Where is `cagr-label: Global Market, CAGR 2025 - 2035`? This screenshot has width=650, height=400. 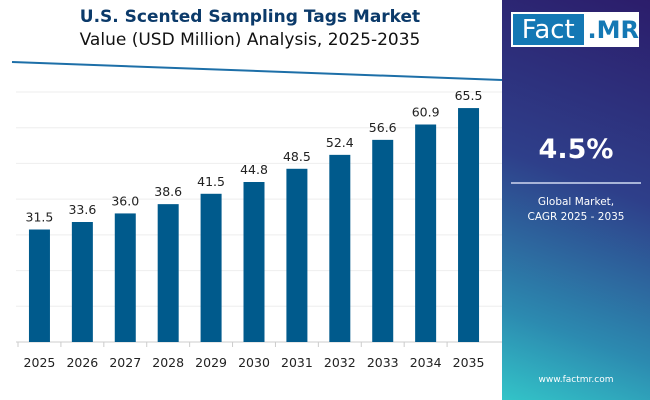 cagr-label: Global Market, CAGR 2025 - 2035 is located at coordinates (576, 209).